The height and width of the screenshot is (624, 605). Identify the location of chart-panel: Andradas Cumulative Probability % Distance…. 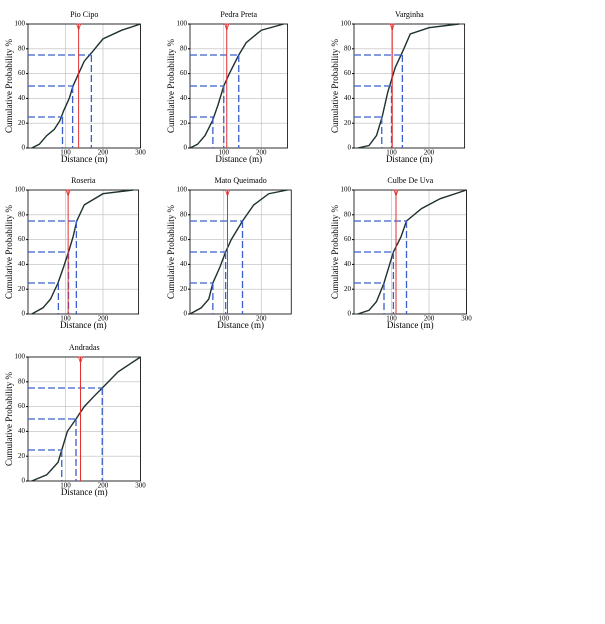
(75, 420).